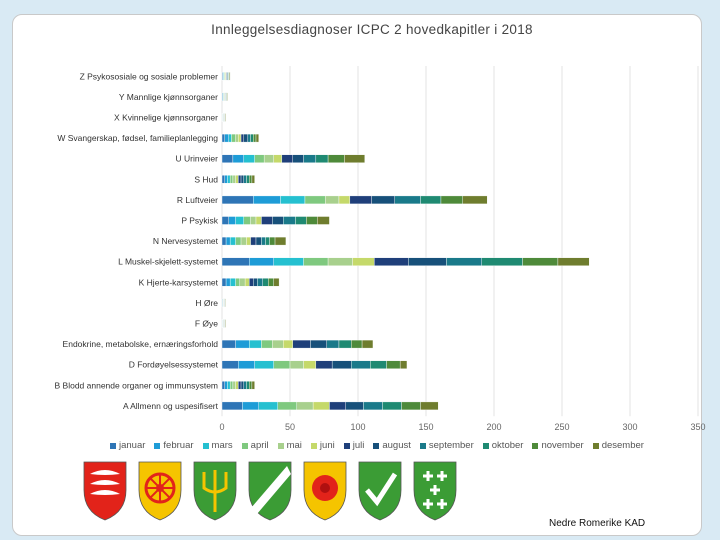 The height and width of the screenshot is (540, 720). What do you see at coordinates (206, 179) in the screenshot?
I see `category-label: S Hud` at bounding box center [206, 179].